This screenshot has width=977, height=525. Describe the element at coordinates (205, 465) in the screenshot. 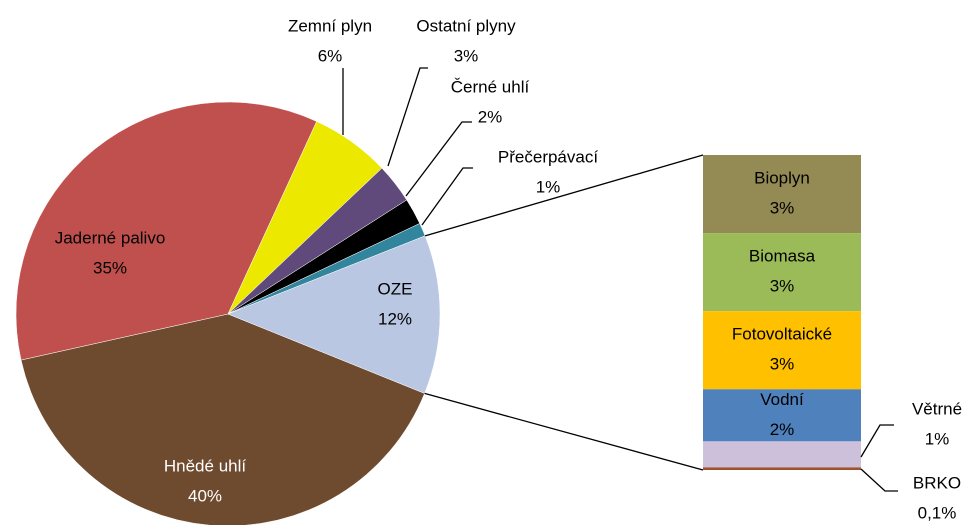

I see `slice-label: Hnědé uhlí` at that location.